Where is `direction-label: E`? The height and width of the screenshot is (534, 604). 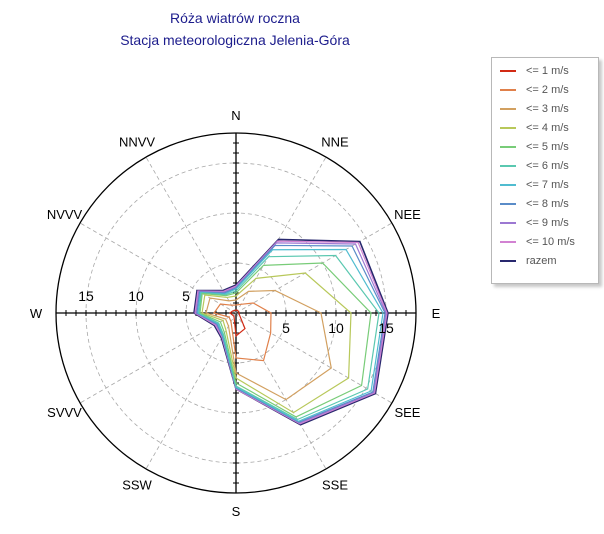
direction-label: E is located at coordinates (436, 313).